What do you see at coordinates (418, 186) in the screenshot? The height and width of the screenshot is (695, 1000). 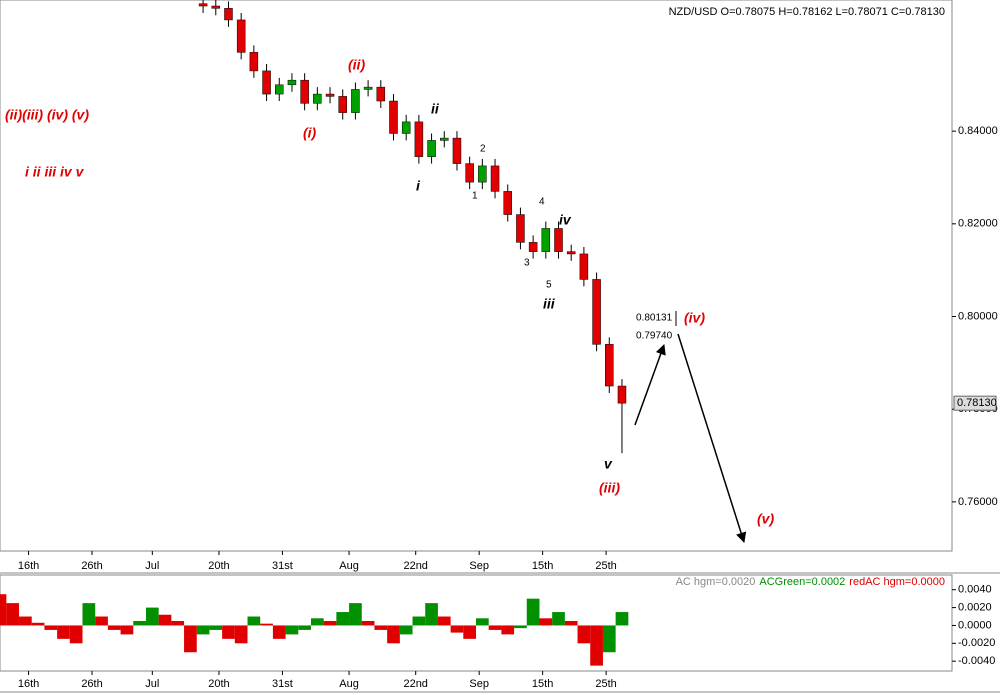 I see `annotation: i` at bounding box center [418, 186].